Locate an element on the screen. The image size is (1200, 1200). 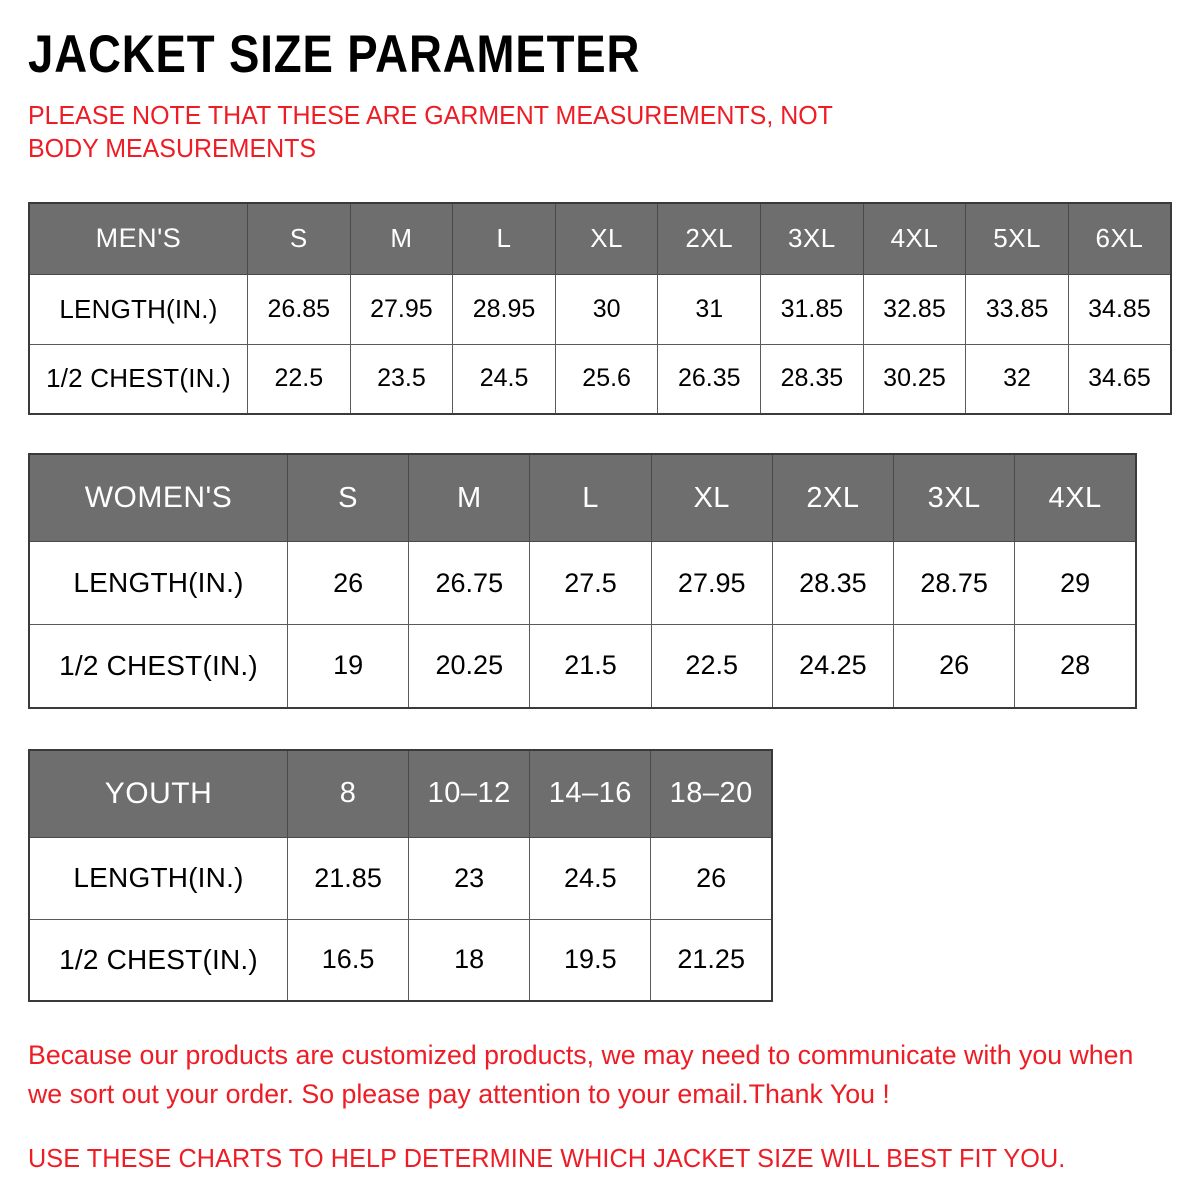
mens-size-header-8: 5XL is located at coordinates (1017, 238).